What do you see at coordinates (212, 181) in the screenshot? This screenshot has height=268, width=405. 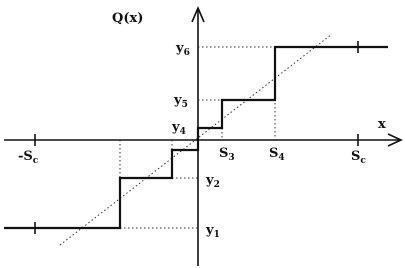 I see `y-level-label: y2` at bounding box center [212, 181].